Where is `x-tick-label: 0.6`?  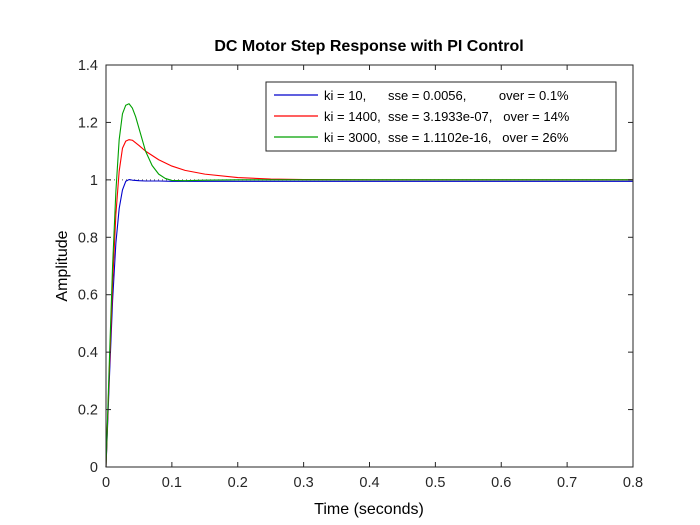 x-tick-label: 0.6 is located at coordinates (501, 483).